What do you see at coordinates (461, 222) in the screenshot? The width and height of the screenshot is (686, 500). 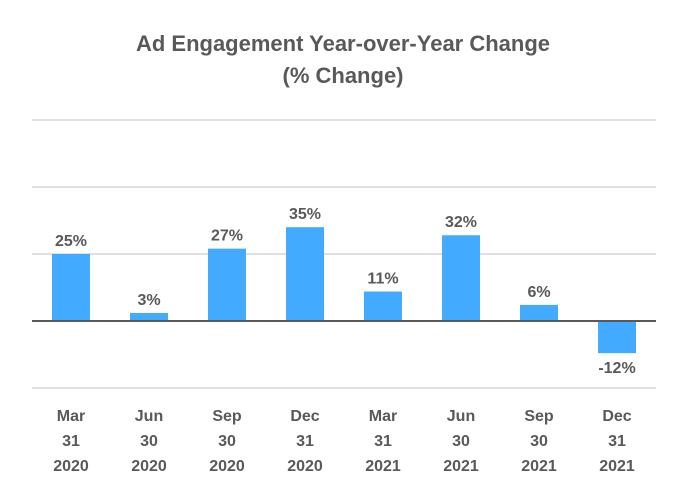 I see `data-label: 32%` at bounding box center [461, 222].